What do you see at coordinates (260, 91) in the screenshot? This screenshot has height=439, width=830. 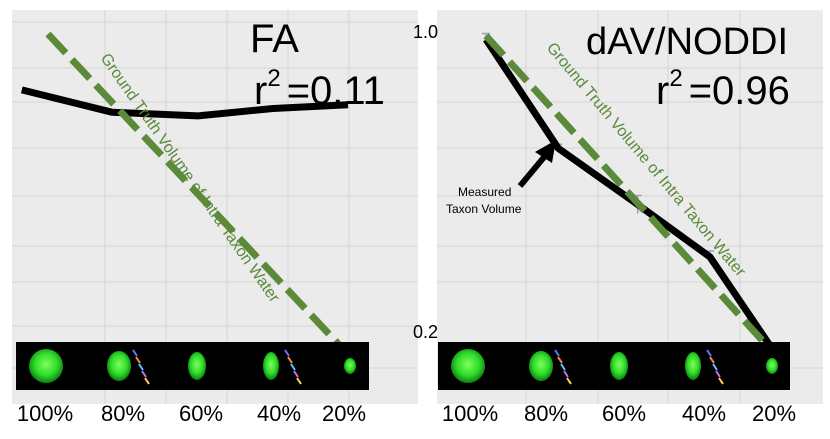 I see `fa-r2-letter: r` at bounding box center [260, 91].